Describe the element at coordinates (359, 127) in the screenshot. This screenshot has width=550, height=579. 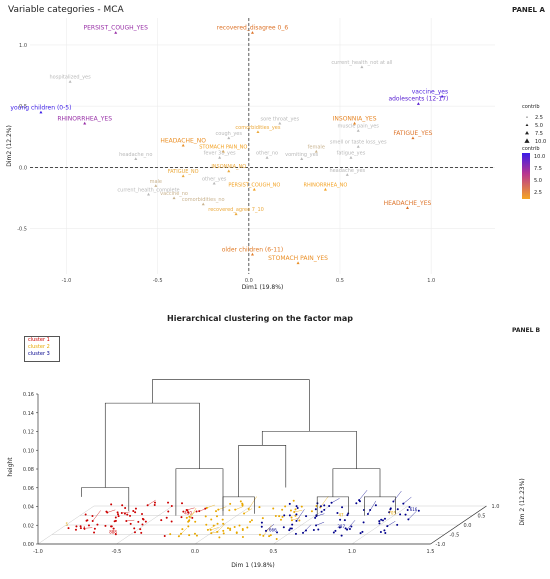
I see `category-label: muscle pain_yes` at that location.